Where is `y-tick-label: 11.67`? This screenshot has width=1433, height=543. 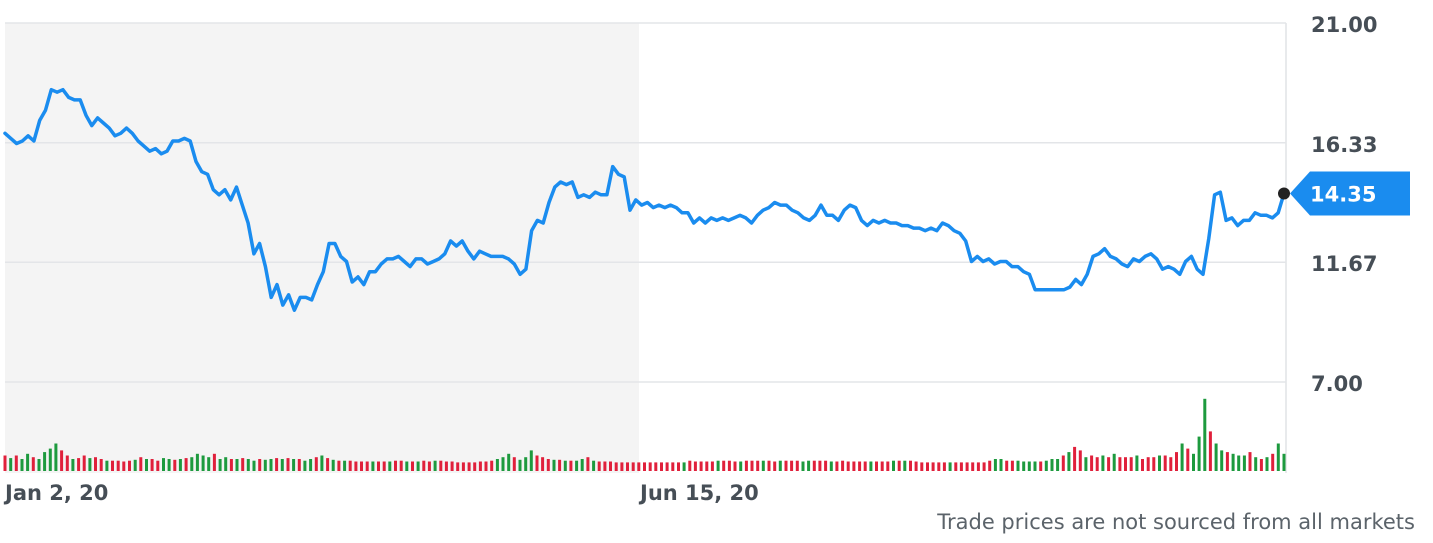 y-tick-label: 11.67 is located at coordinates (1344, 264).